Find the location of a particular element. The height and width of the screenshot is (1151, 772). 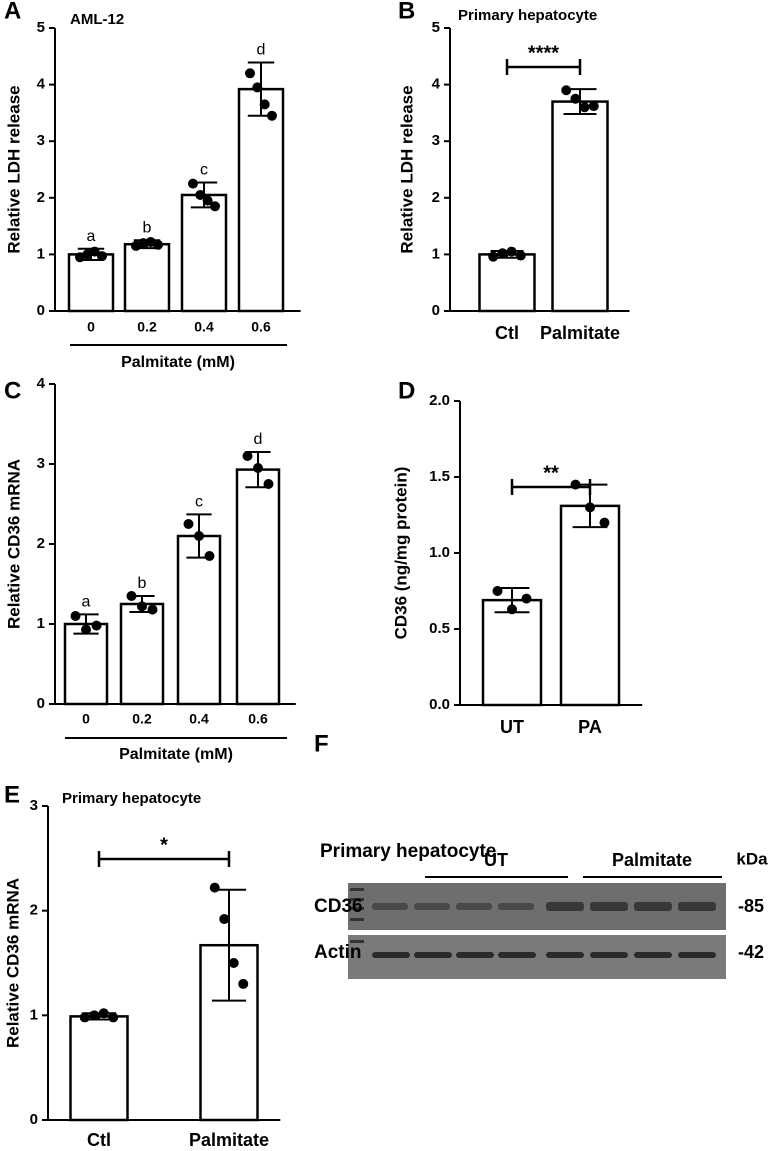

y-tick-label: 1.0 is located at coordinates (439, 552).